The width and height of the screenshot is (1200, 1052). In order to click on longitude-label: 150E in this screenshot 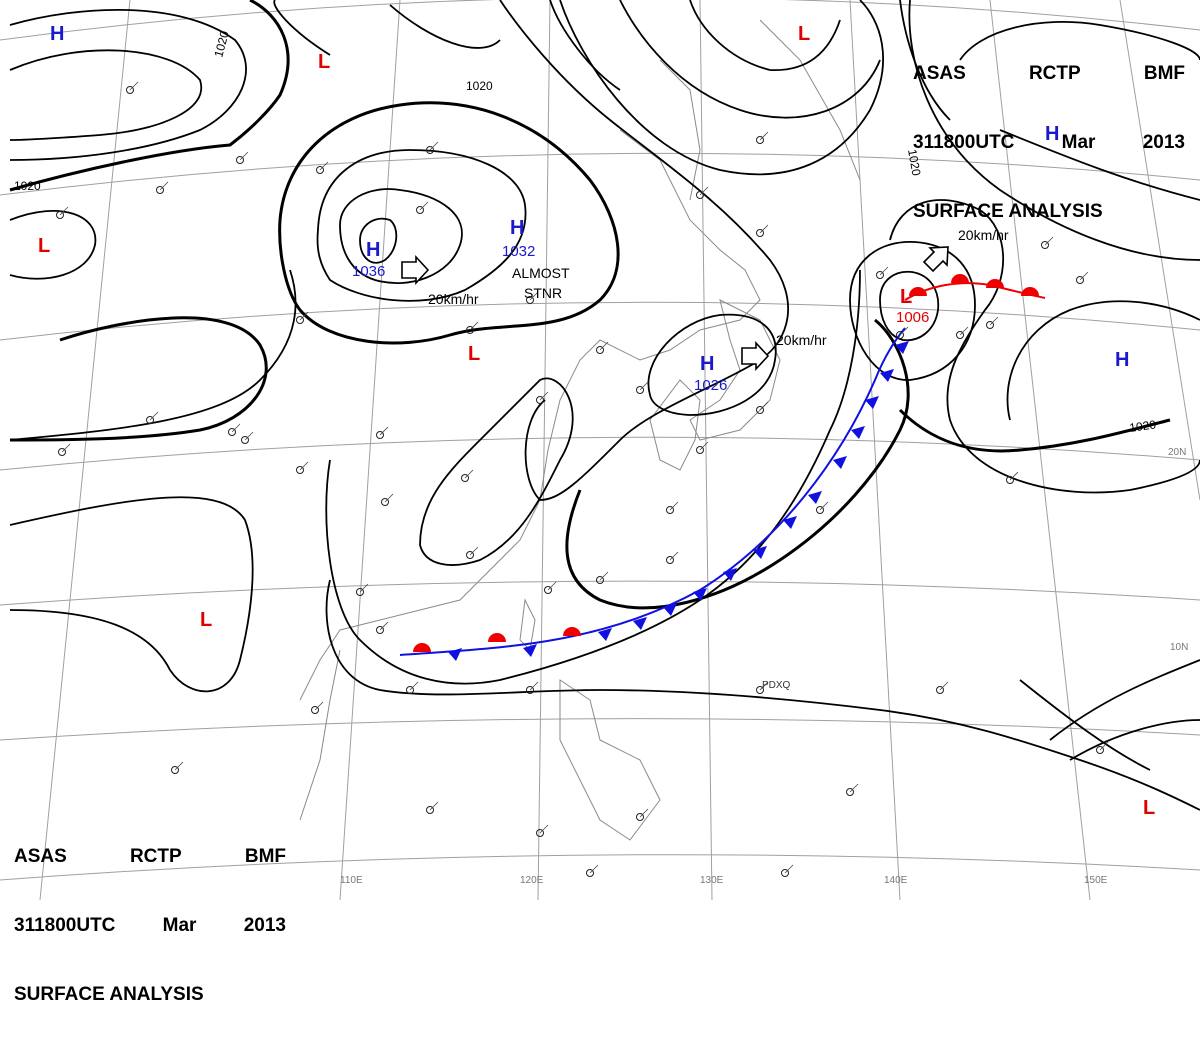, I will do `click(1096, 880)`.